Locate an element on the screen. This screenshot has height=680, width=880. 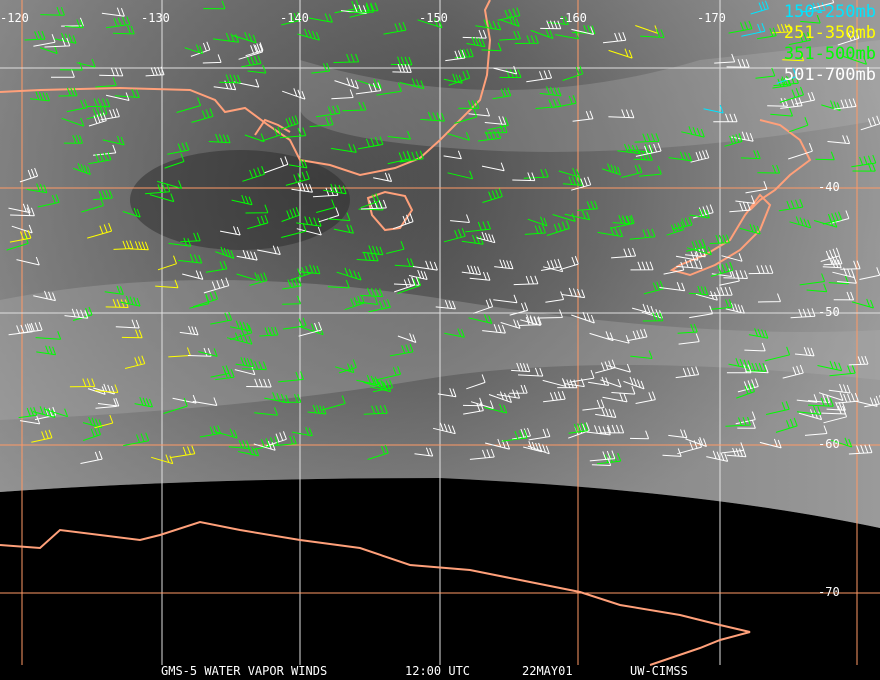
lon-label: -170 is located at coordinates (711, 18).